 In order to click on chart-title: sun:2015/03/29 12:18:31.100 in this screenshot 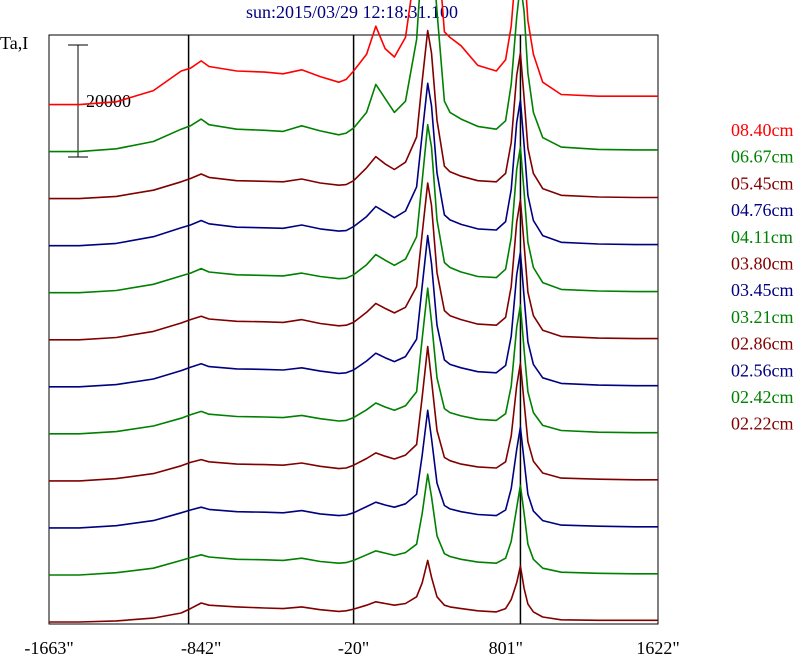, I will do `click(352, 12)`.